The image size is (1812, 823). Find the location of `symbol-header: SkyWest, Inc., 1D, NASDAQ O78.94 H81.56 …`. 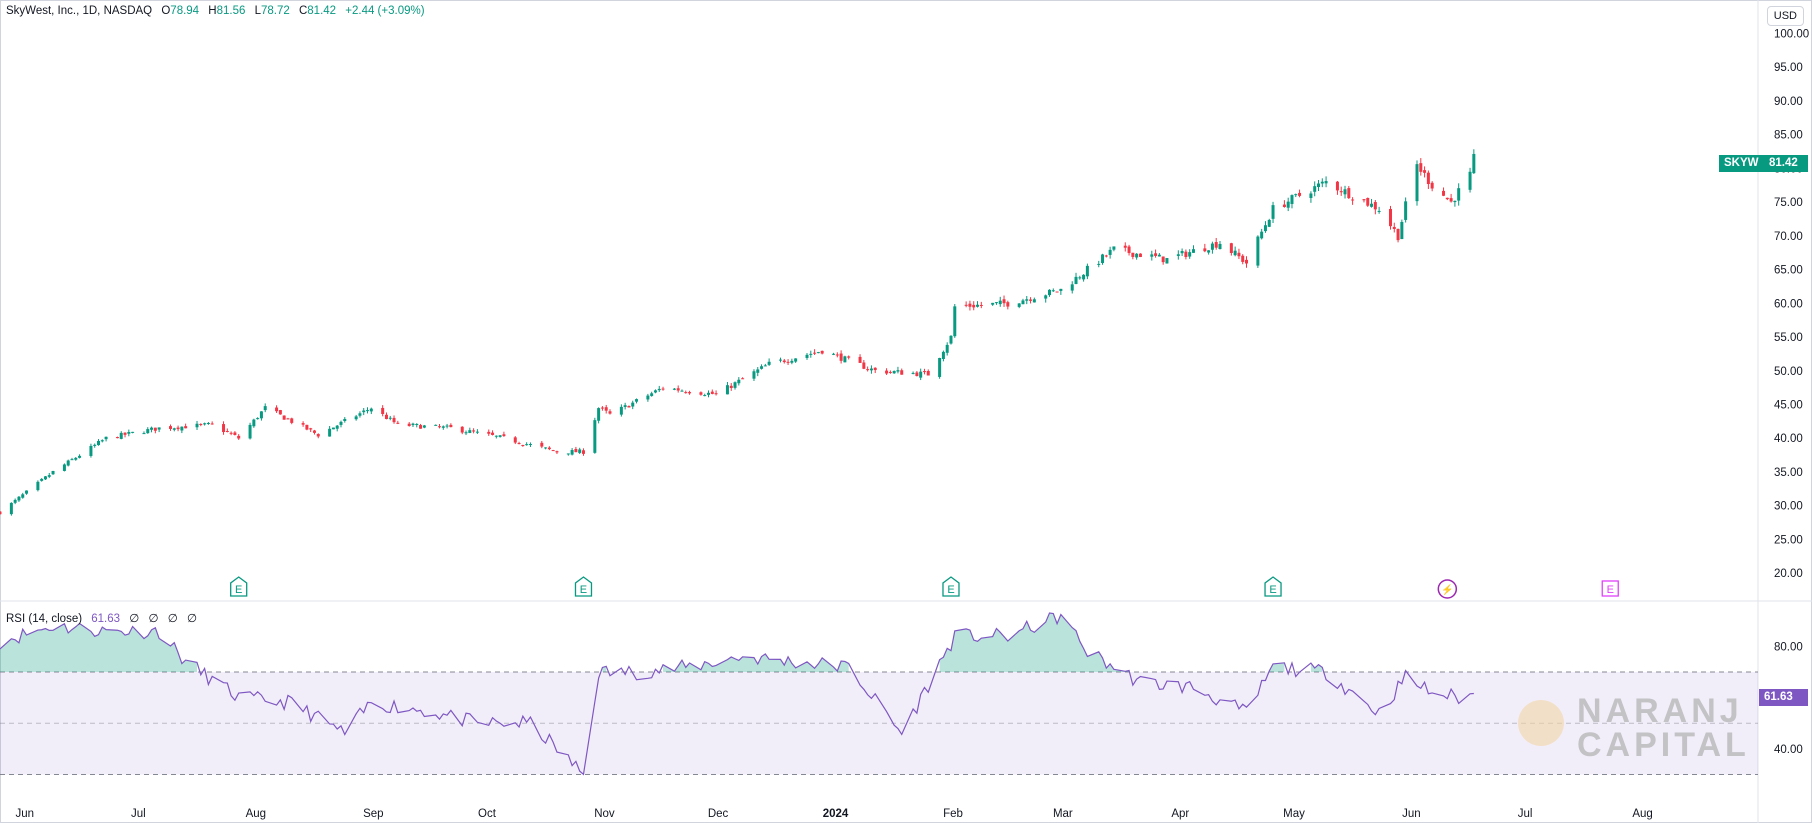

symbol-header: SkyWest, Inc., 1D, NASDAQ O78.94 H81.56 … is located at coordinates (218, 11).